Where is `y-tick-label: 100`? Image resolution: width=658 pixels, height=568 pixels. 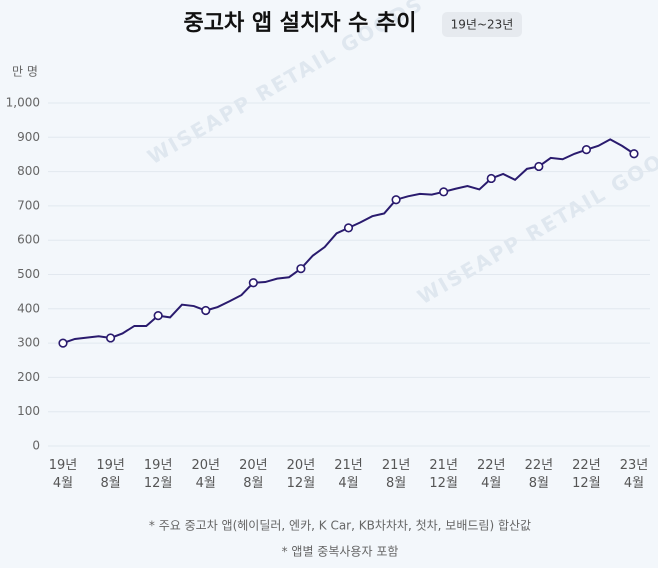 y-tick-label: 100 is located at coordinates (28, 411).